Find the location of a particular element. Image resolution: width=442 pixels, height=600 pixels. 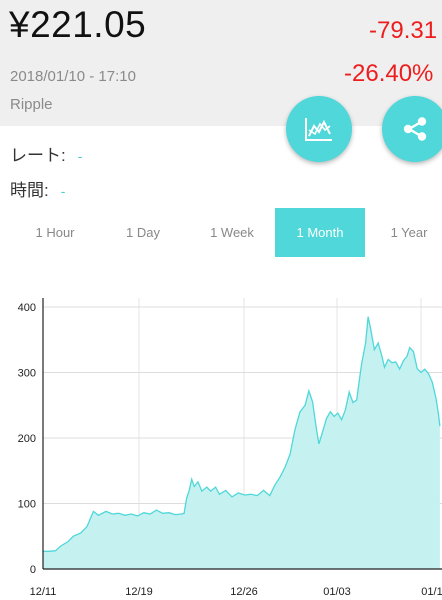

rate-row: レート: - is located at coordinates (46, 153).